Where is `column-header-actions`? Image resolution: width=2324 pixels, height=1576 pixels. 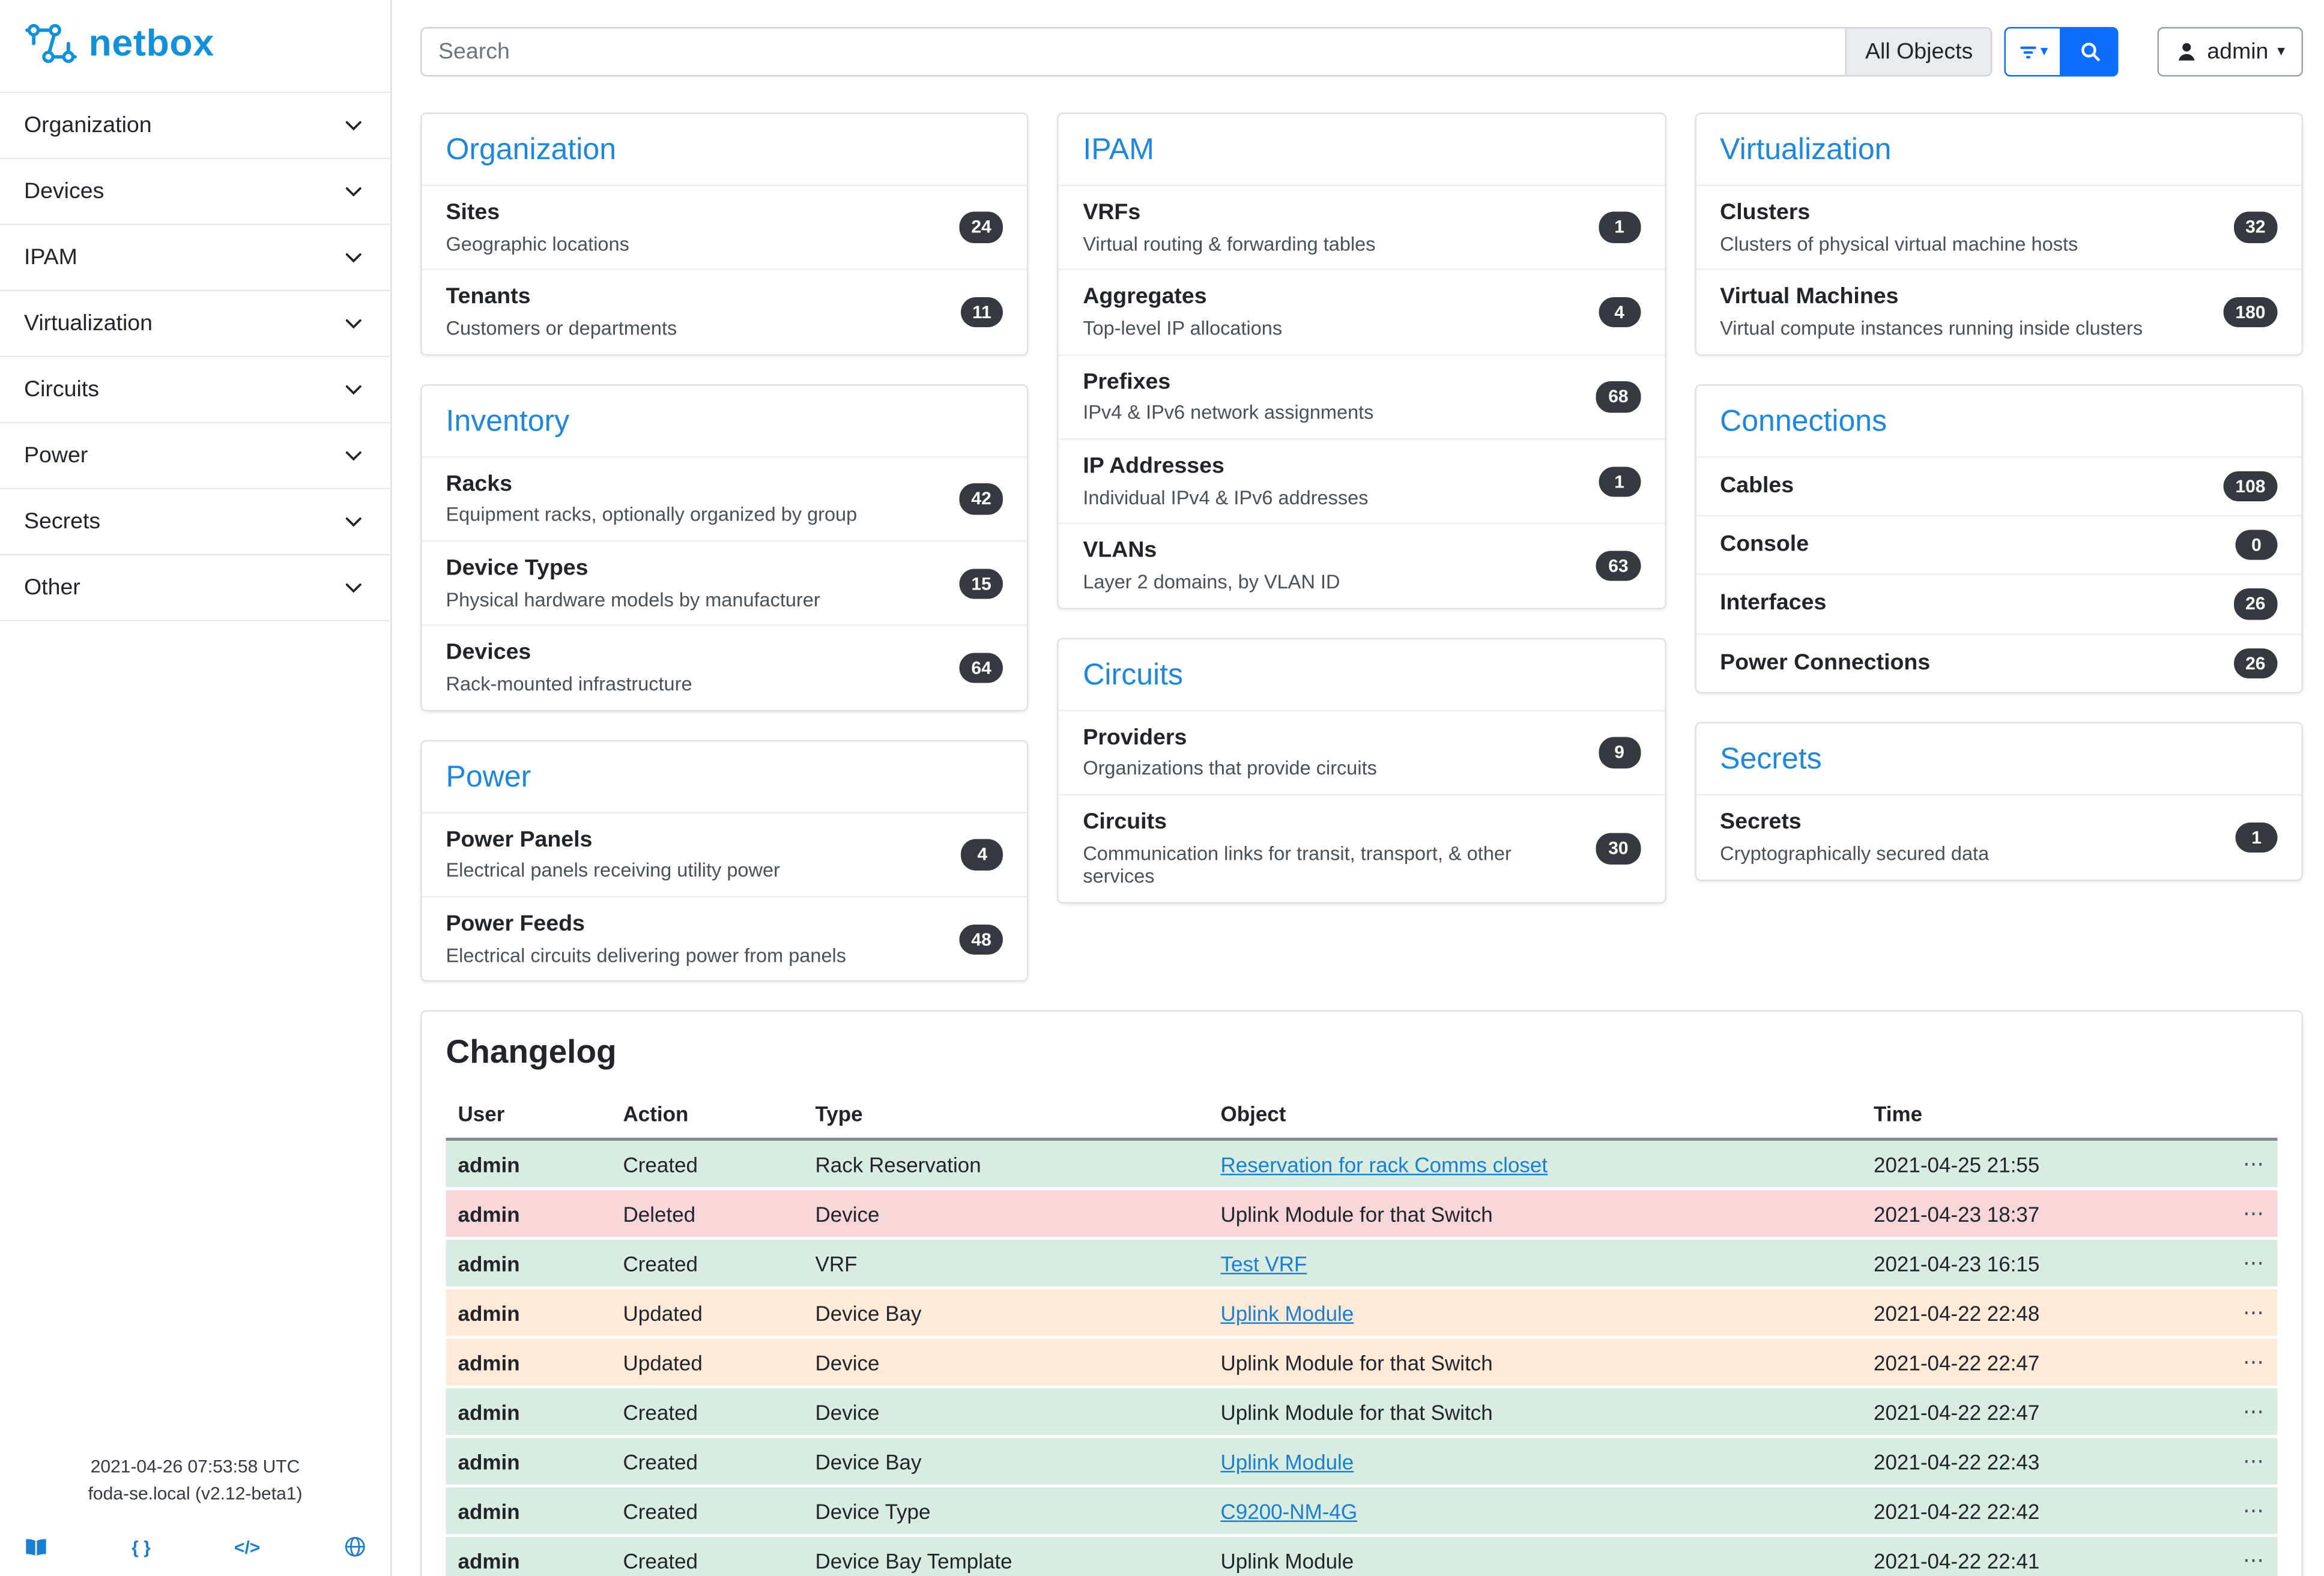 column-header-actions is located at coordinates (2244, 1117).